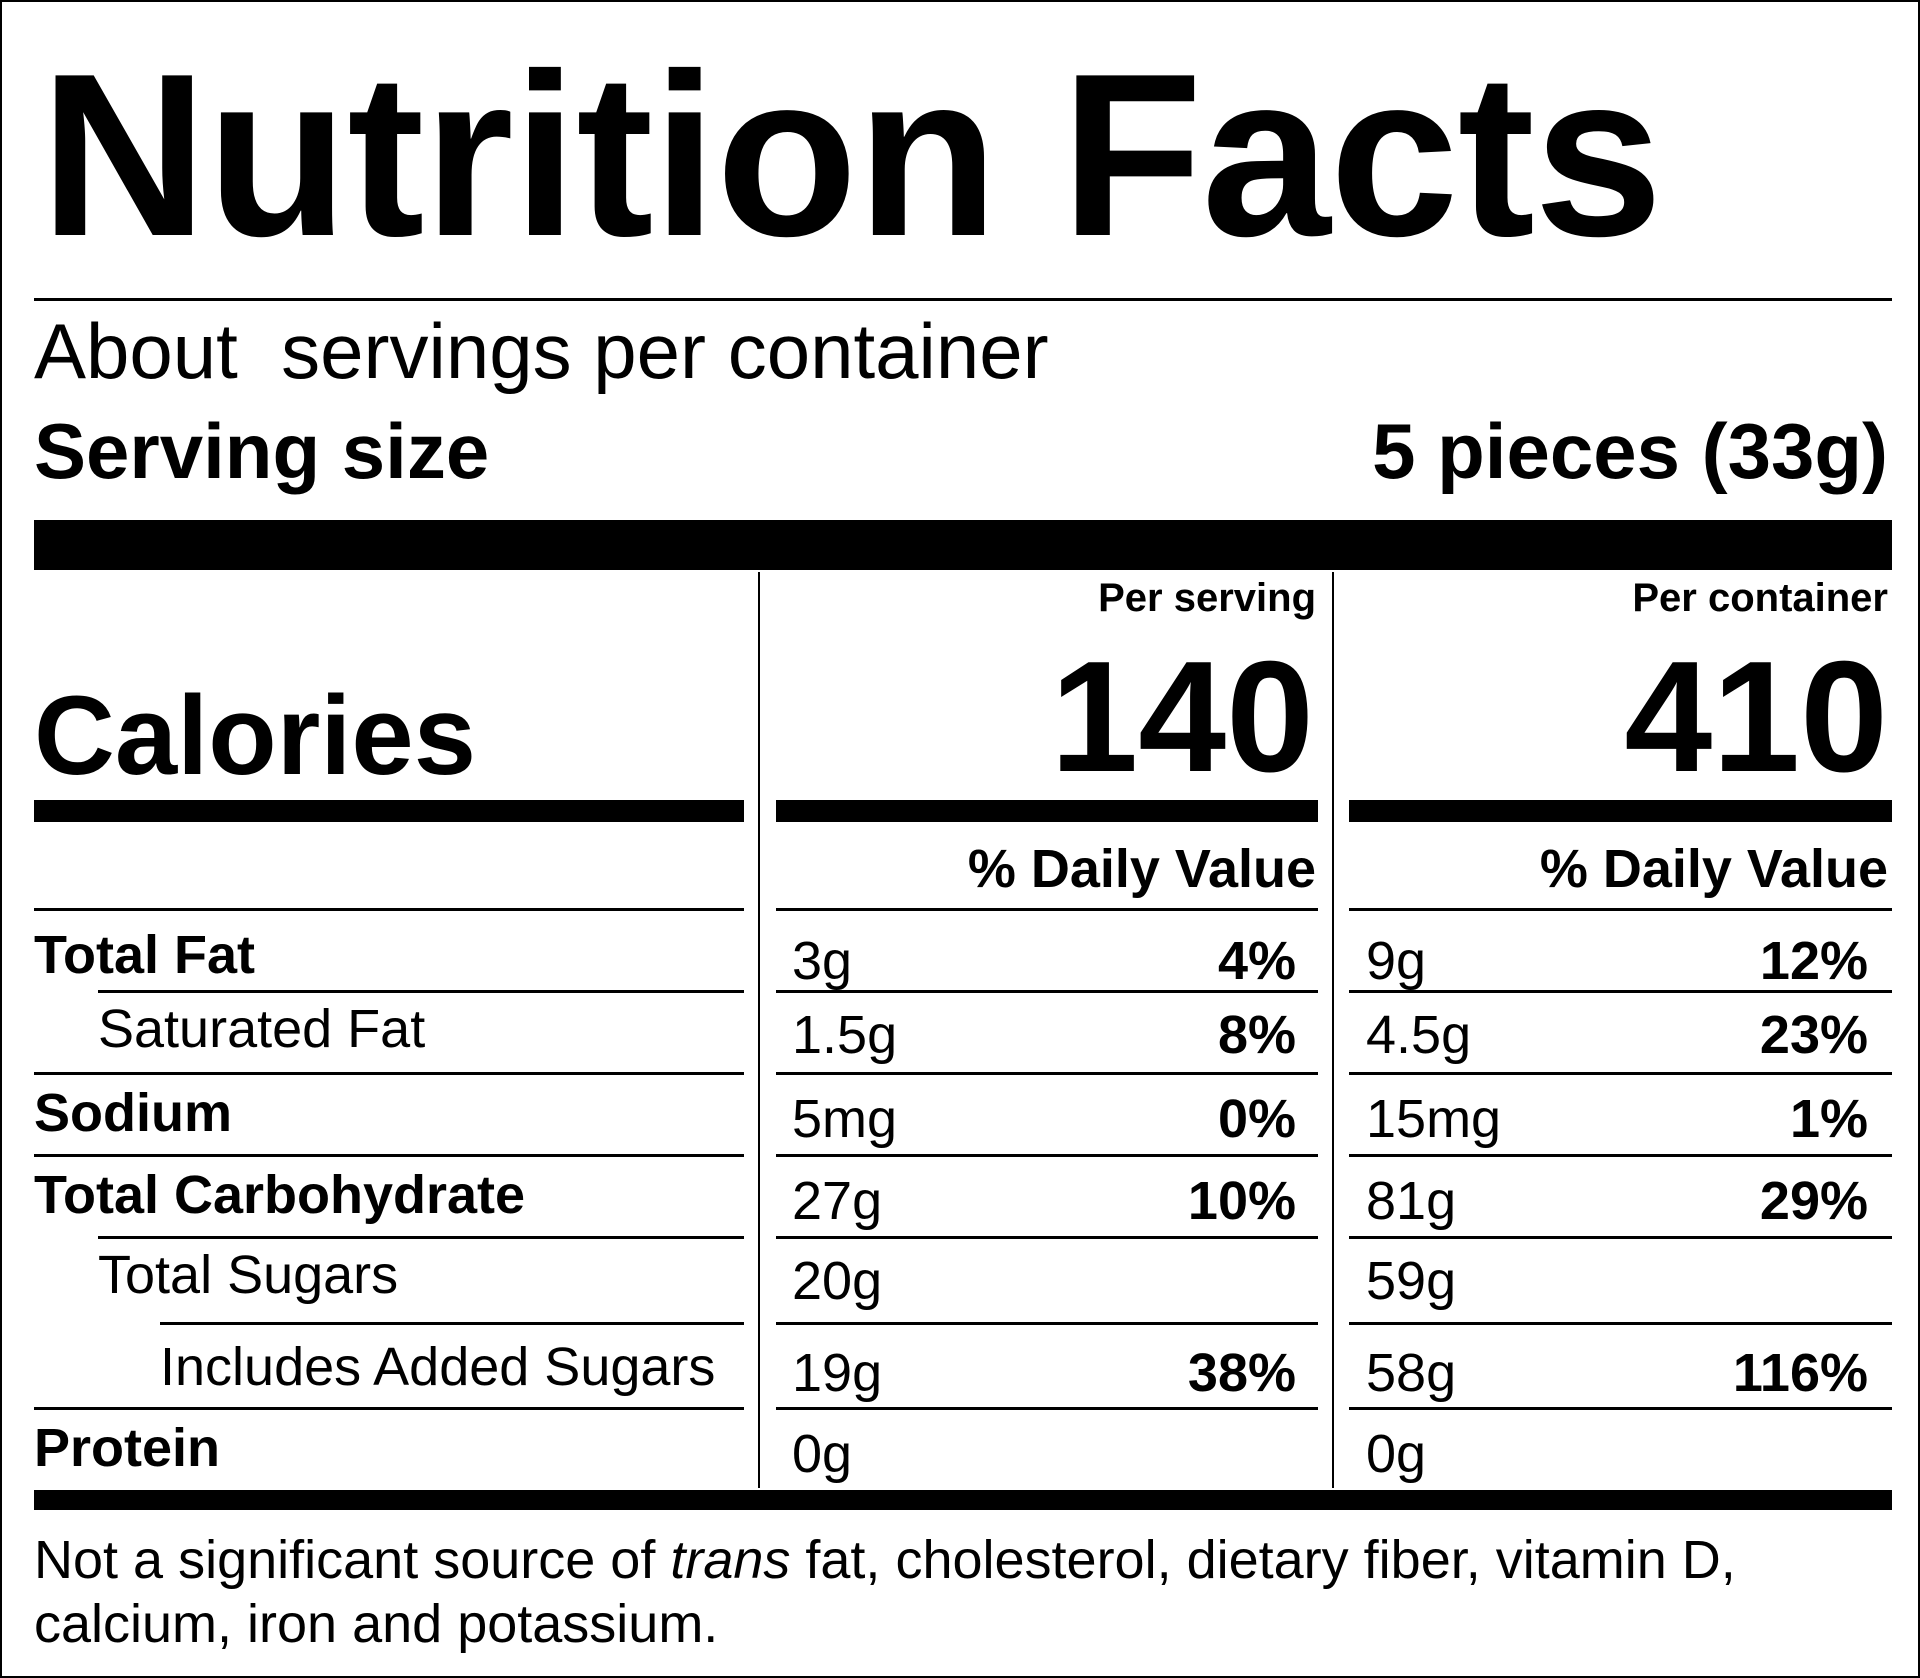 This screenshot has width=1920, height=1678. Describe the element at coordinates (248, 1275) in the screenshot. I see `nutrient-name: Total Sugars` at that location.